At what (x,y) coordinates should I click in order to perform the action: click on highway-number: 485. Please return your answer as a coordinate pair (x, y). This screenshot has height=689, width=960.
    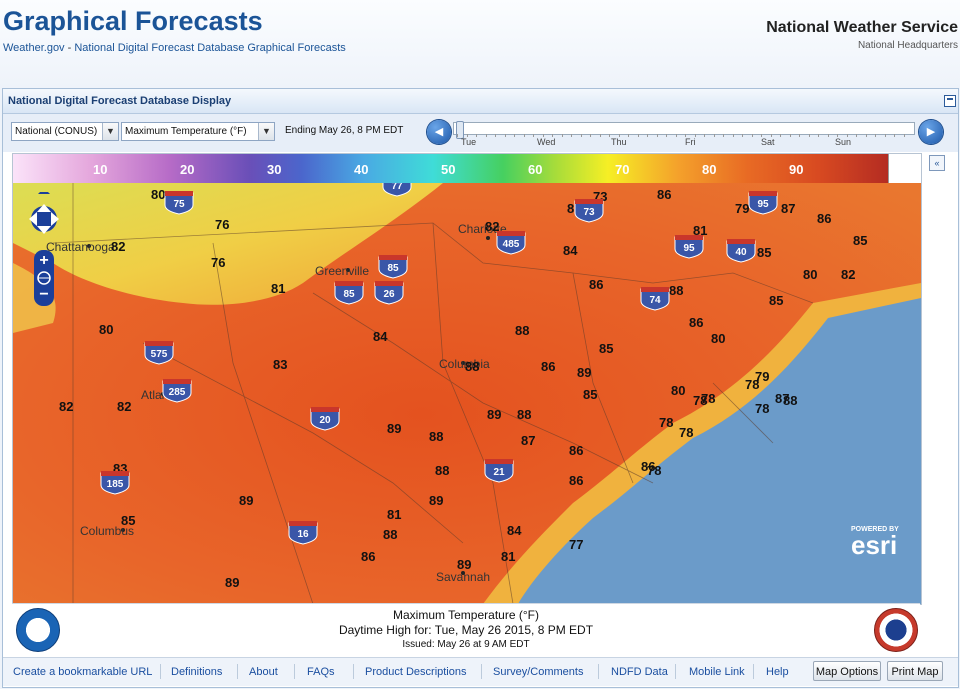
    Looking at the image, I should click on (511, 244).